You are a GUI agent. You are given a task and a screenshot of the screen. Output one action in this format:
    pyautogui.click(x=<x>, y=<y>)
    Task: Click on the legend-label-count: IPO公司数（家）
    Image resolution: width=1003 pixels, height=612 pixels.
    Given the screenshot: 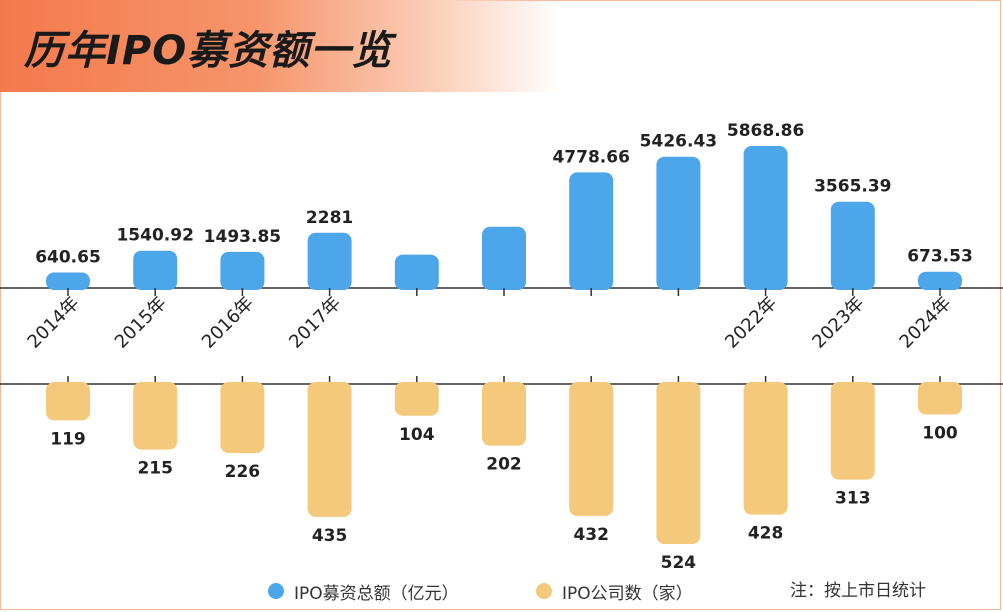 What is the action you would take?
    pyautogui.click(x=627, y=593)
    